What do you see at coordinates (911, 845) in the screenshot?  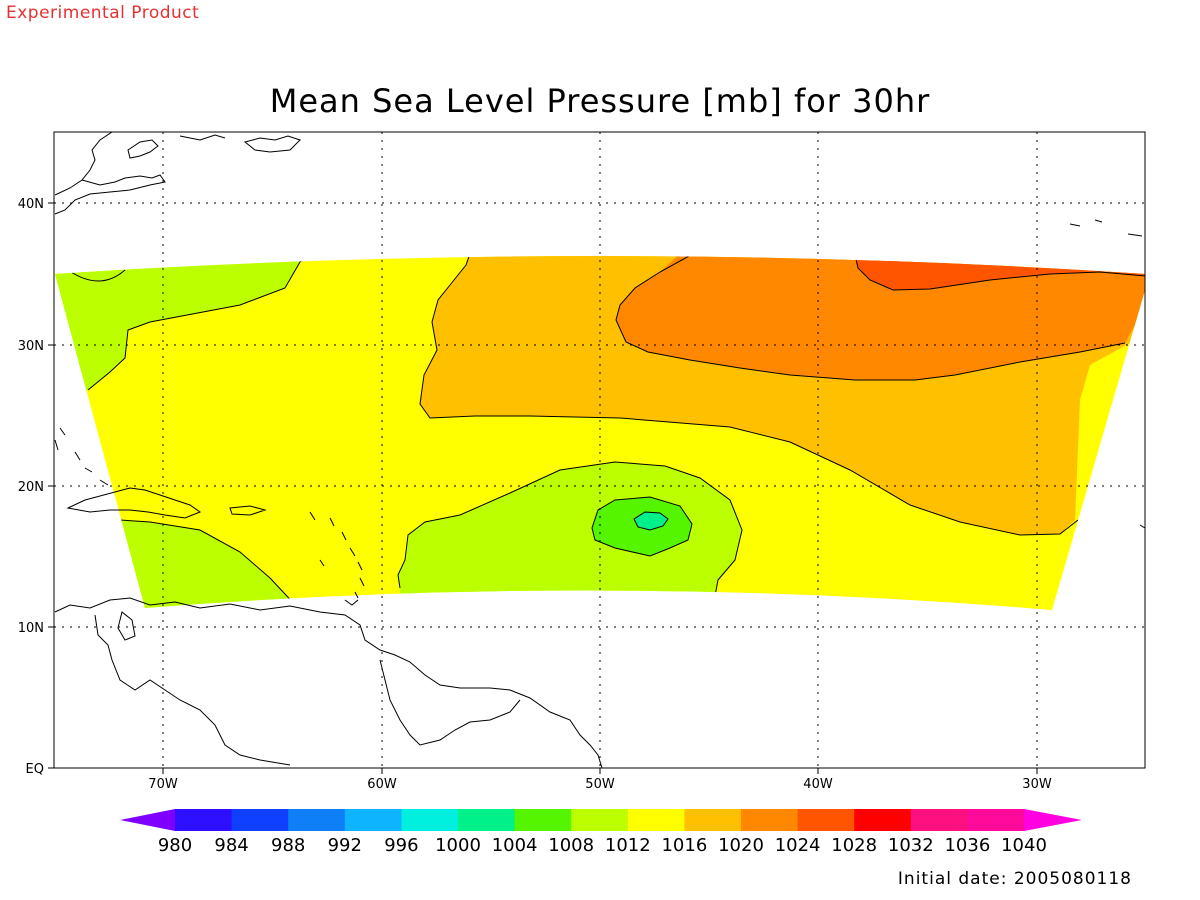 I see `colorbar-label: 1032` at bounding box center [911, 845].